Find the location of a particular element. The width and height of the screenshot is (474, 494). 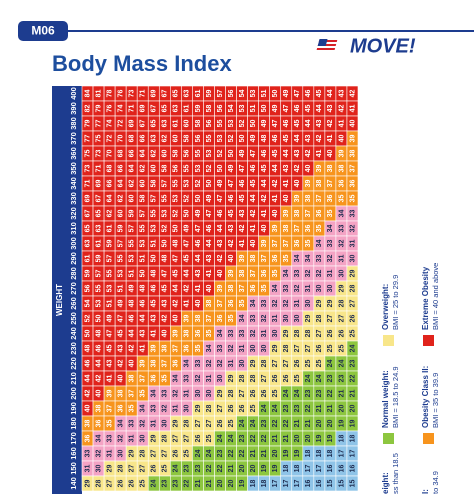

cell-value: 54 is located at coordinates (242, 94).